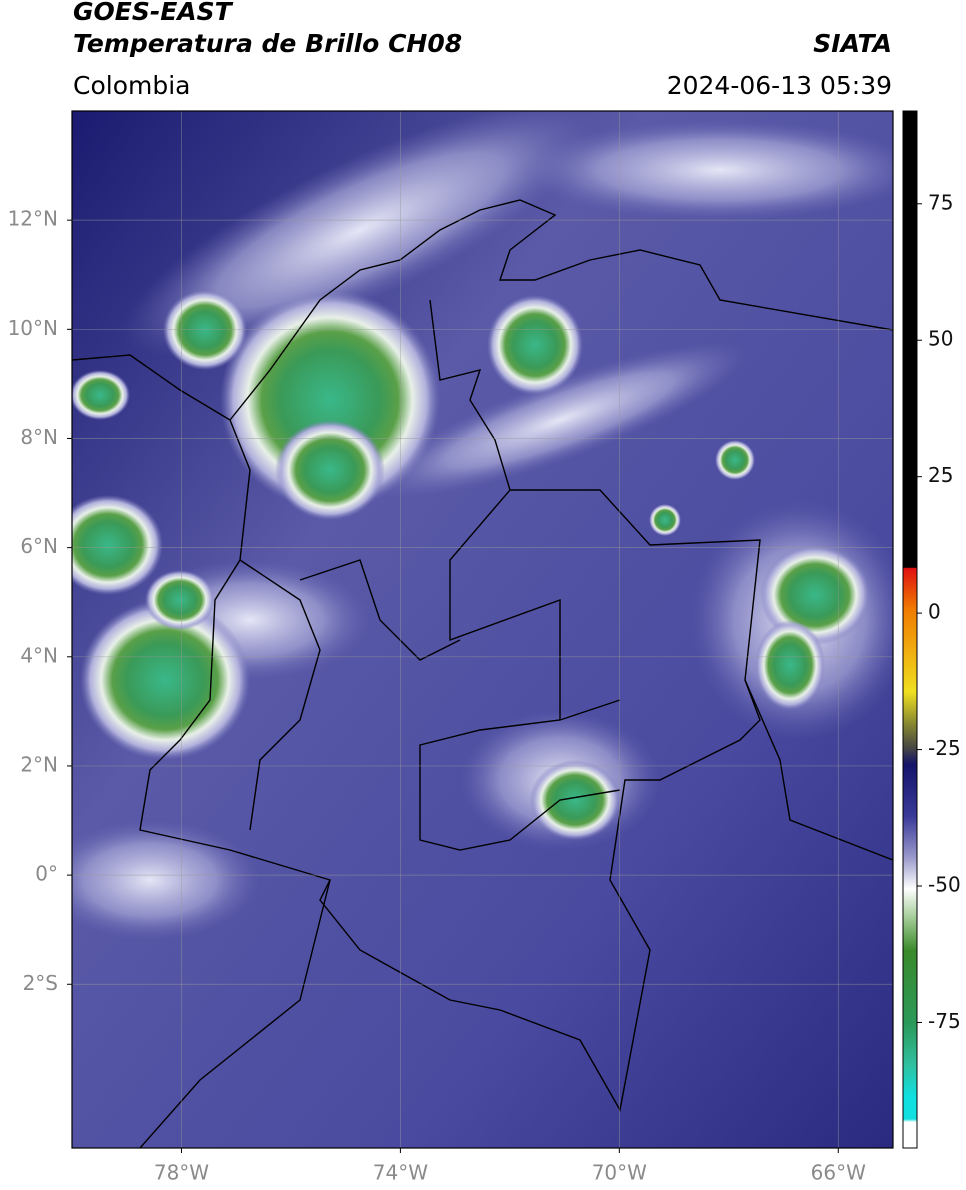  What do you see at coordinates (181, 1173) in the screenshot?
I see `x-tick-label: 78°W` at bounding box center [181, 1173].